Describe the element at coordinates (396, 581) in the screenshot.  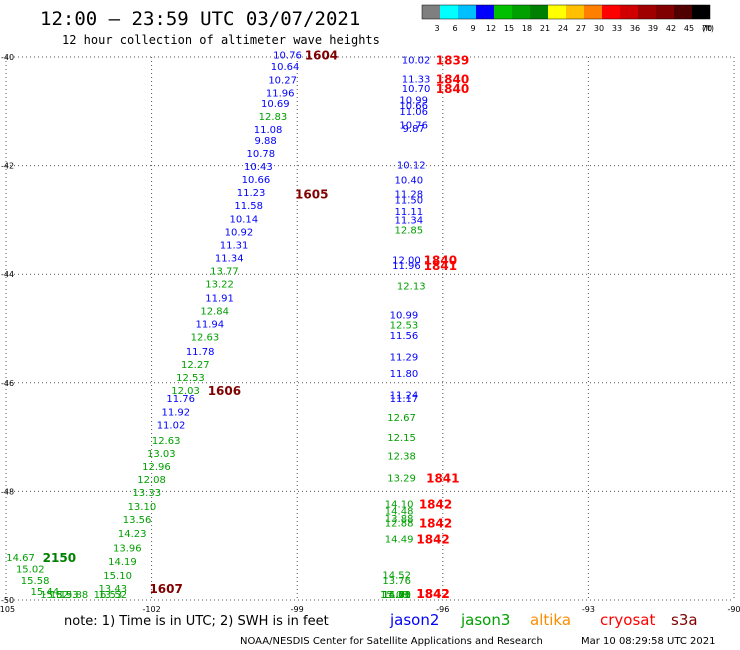
I see `jason3-swh-label: 13.76` at that location.